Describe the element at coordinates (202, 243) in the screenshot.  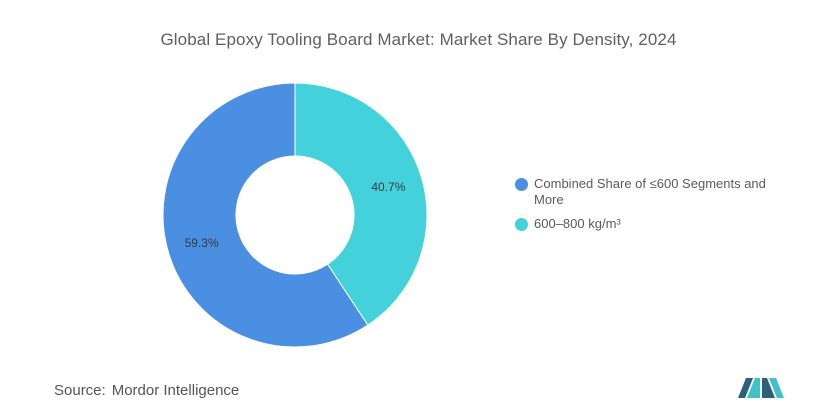
I see `donut-label-1: 59.3%` at that location.